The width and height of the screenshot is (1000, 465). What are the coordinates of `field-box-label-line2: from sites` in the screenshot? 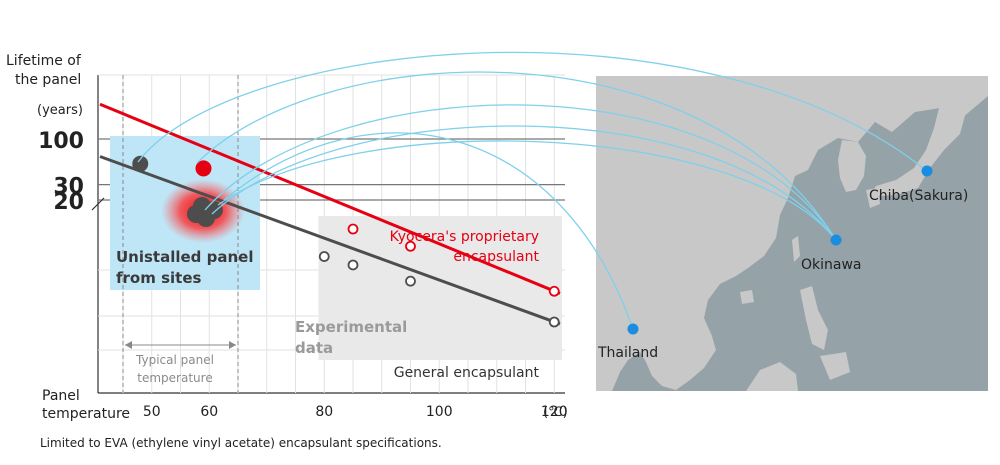 It's located at (158, 278).